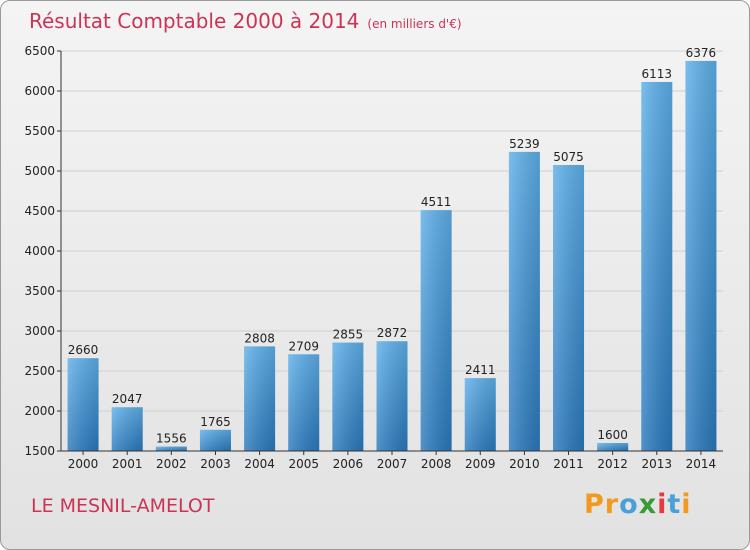  Describe the element at coordinates (127, 399) in the screenshot. I see `data-label: 2047` at that location.